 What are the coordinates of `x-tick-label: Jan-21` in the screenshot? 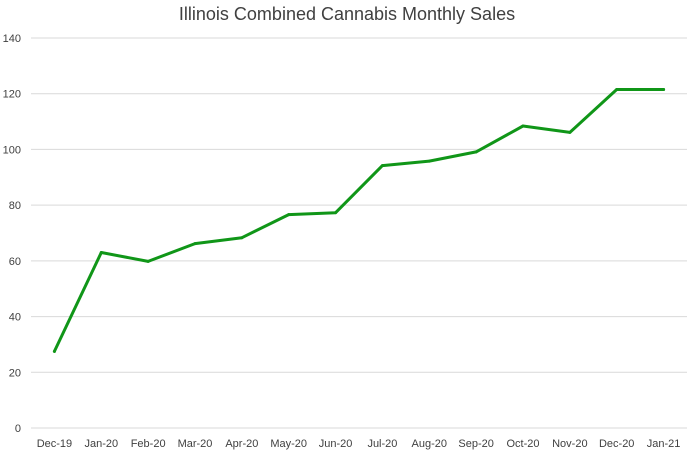 It's located at (664, 444).